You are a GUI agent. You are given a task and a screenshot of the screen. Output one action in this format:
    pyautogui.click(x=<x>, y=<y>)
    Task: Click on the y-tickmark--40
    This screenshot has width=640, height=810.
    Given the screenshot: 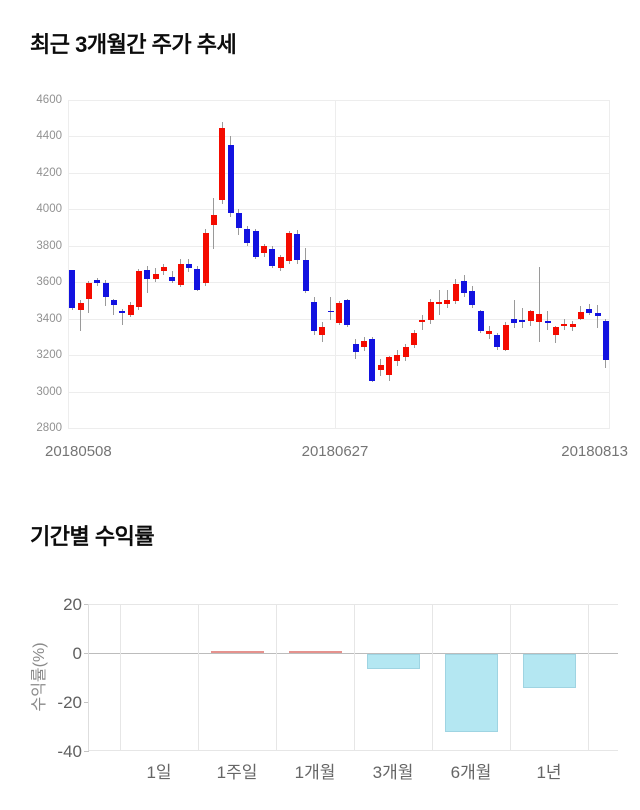 What is the action you would take?
    pyautogui.click(x=86, y=751)
    